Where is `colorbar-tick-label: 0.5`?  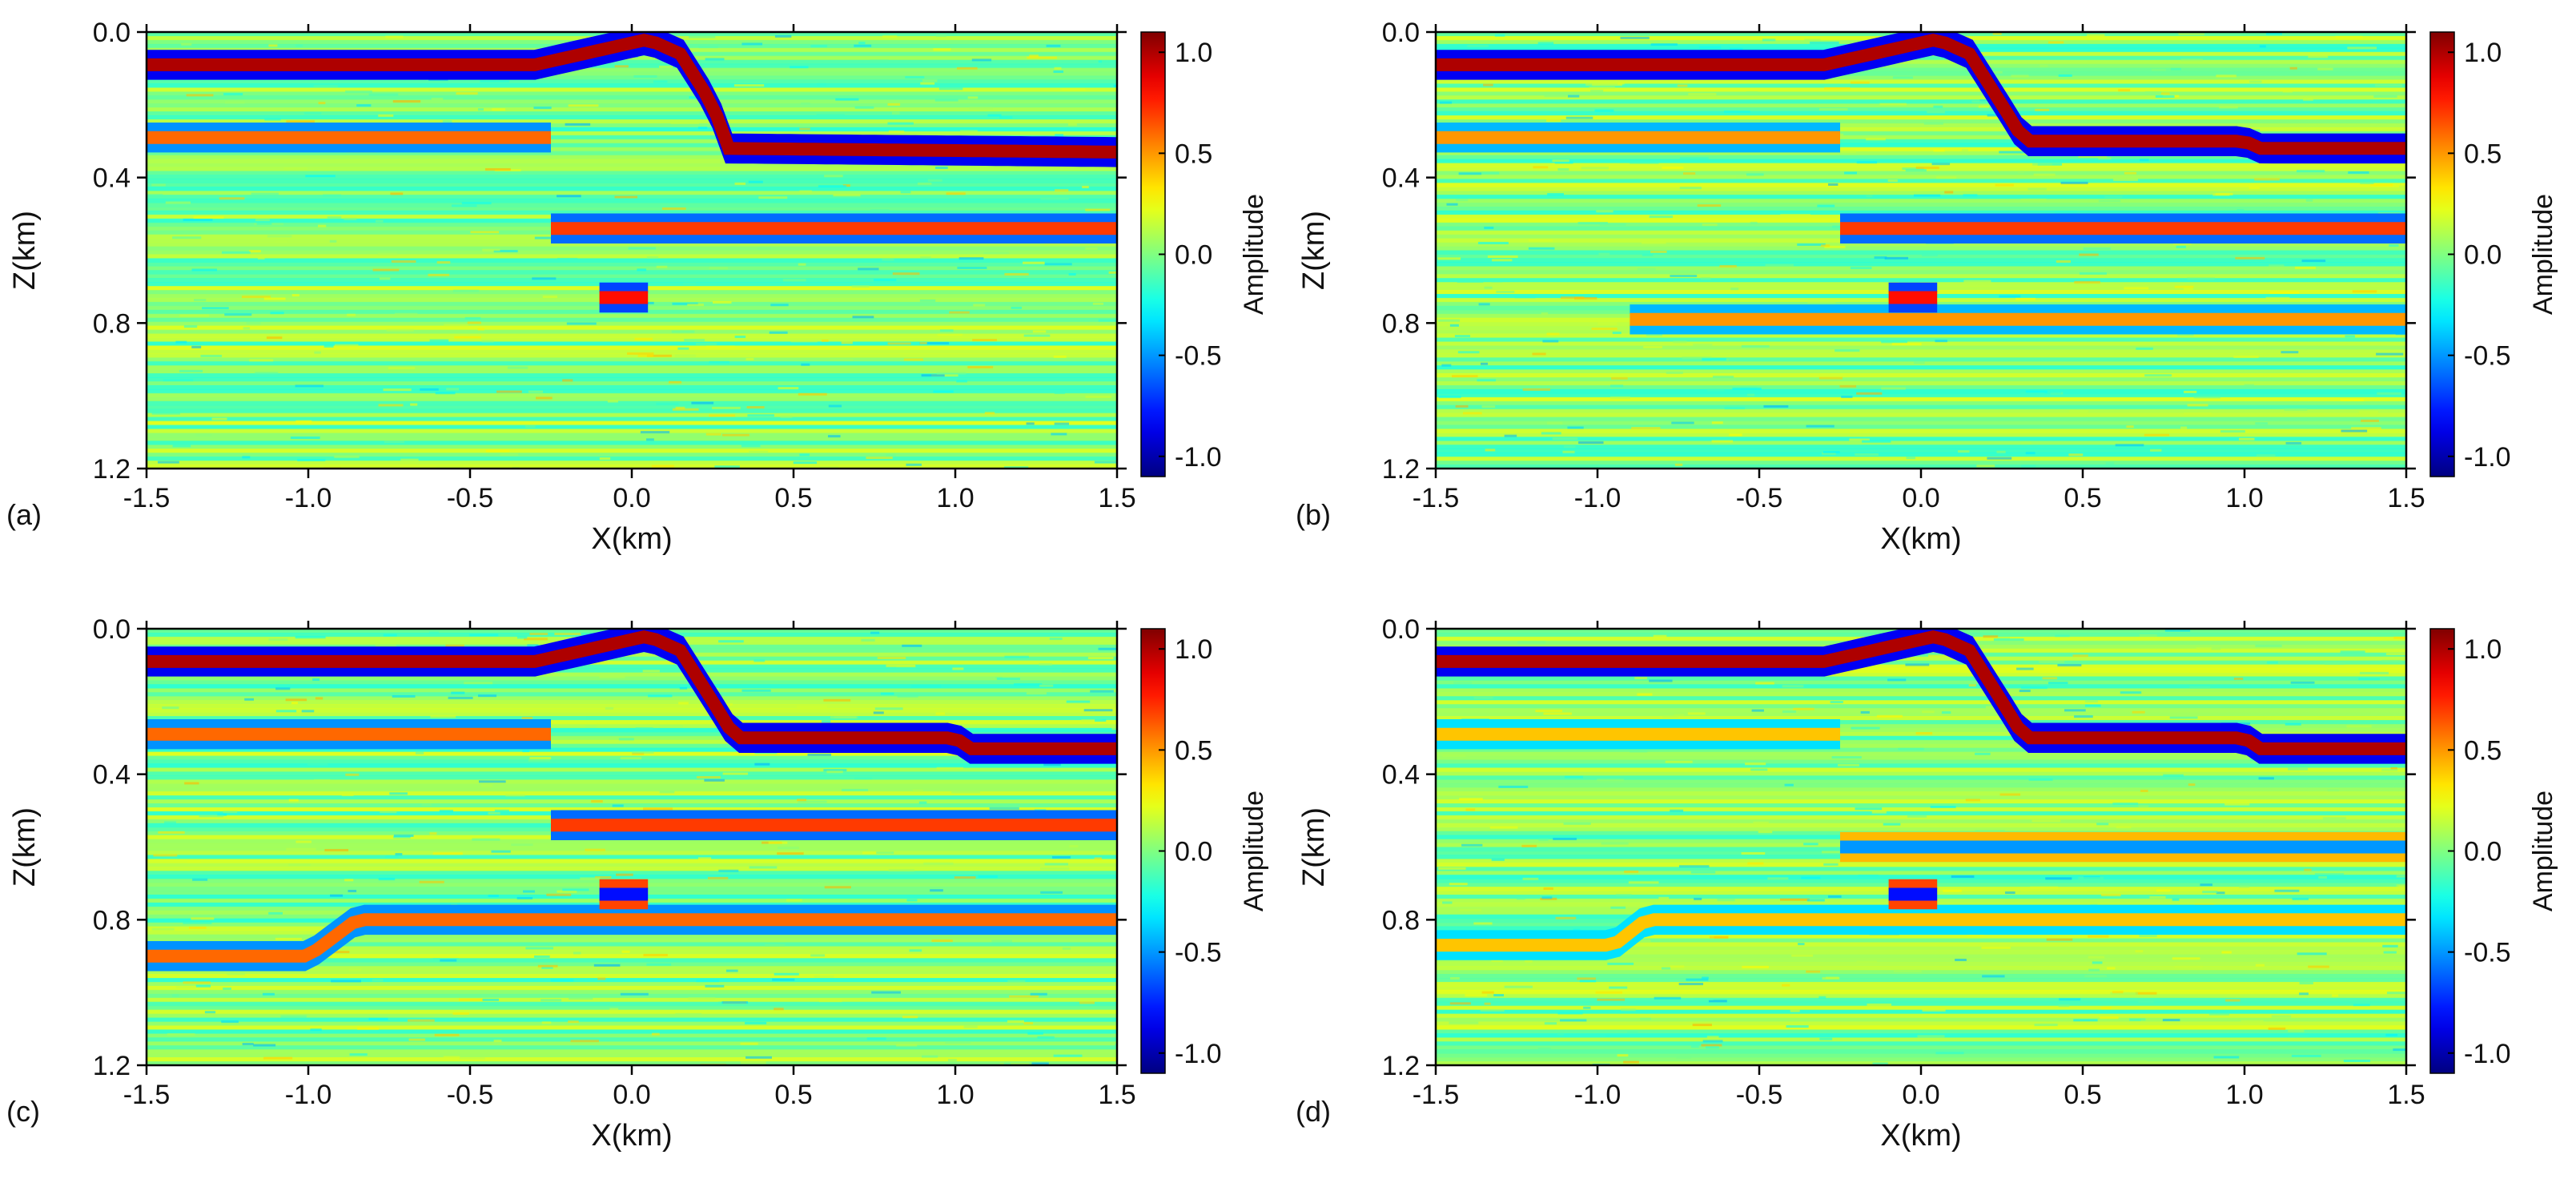 colorbar-tick-label: 0.5 is located at coordinates (1193, 751).